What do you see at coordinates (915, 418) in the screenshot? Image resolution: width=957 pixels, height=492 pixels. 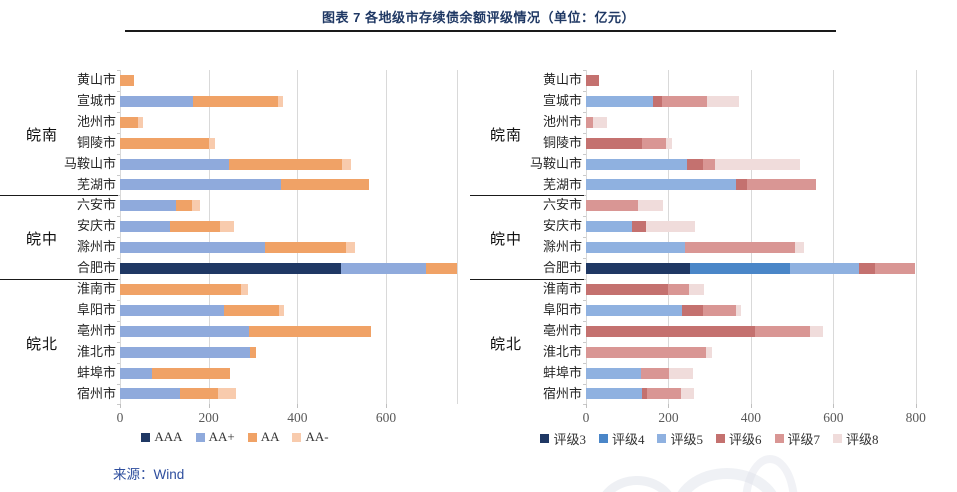 I see `x-axis-tick-label: 800` at bounding box center [915, 418].